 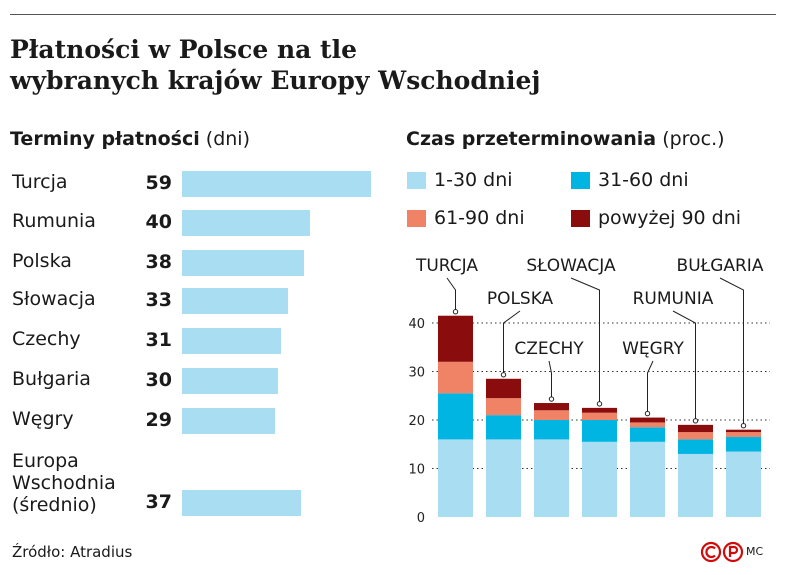 I want to click on row-label: Węgry, so click(x=43, y=419).